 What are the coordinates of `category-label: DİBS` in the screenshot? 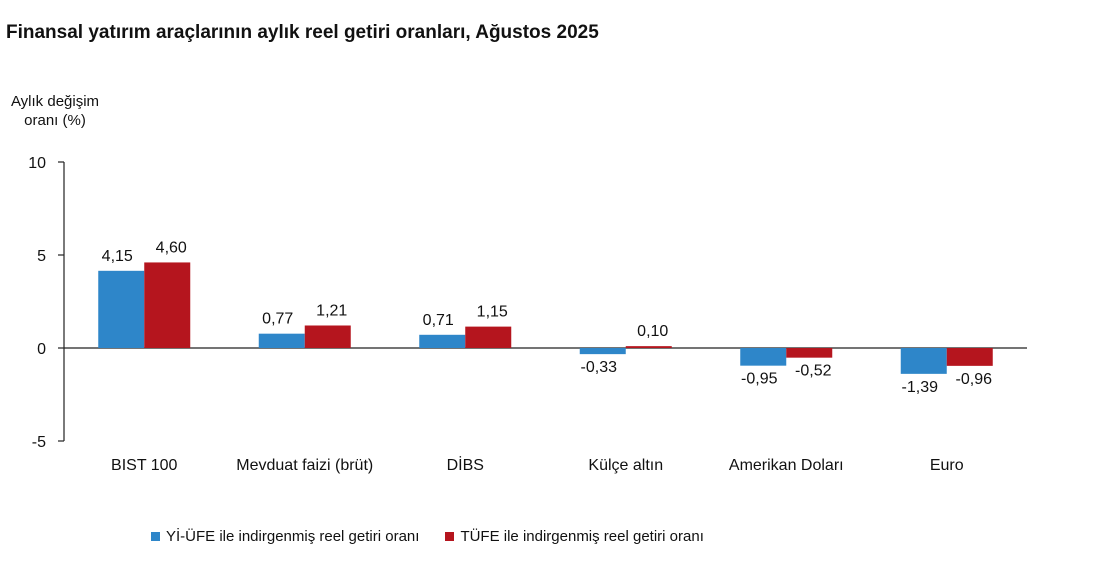 It's located at (465, 464).